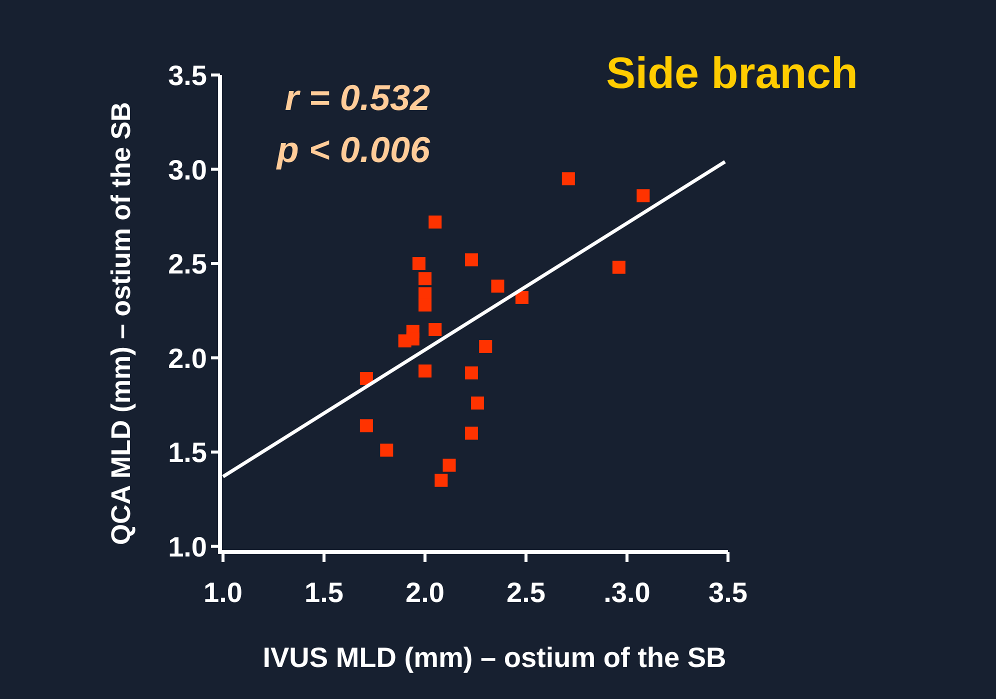 Image resolution: width=996 pixels, height=699 pixels. Describe the element at coordinates (187, 264) in the screenshot. I see `y-tick-label: 2.5` at that location.